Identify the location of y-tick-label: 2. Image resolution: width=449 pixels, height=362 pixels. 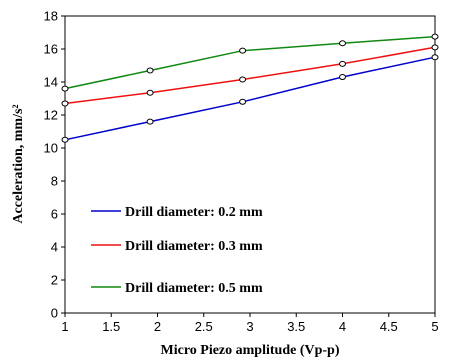
(54, 280).